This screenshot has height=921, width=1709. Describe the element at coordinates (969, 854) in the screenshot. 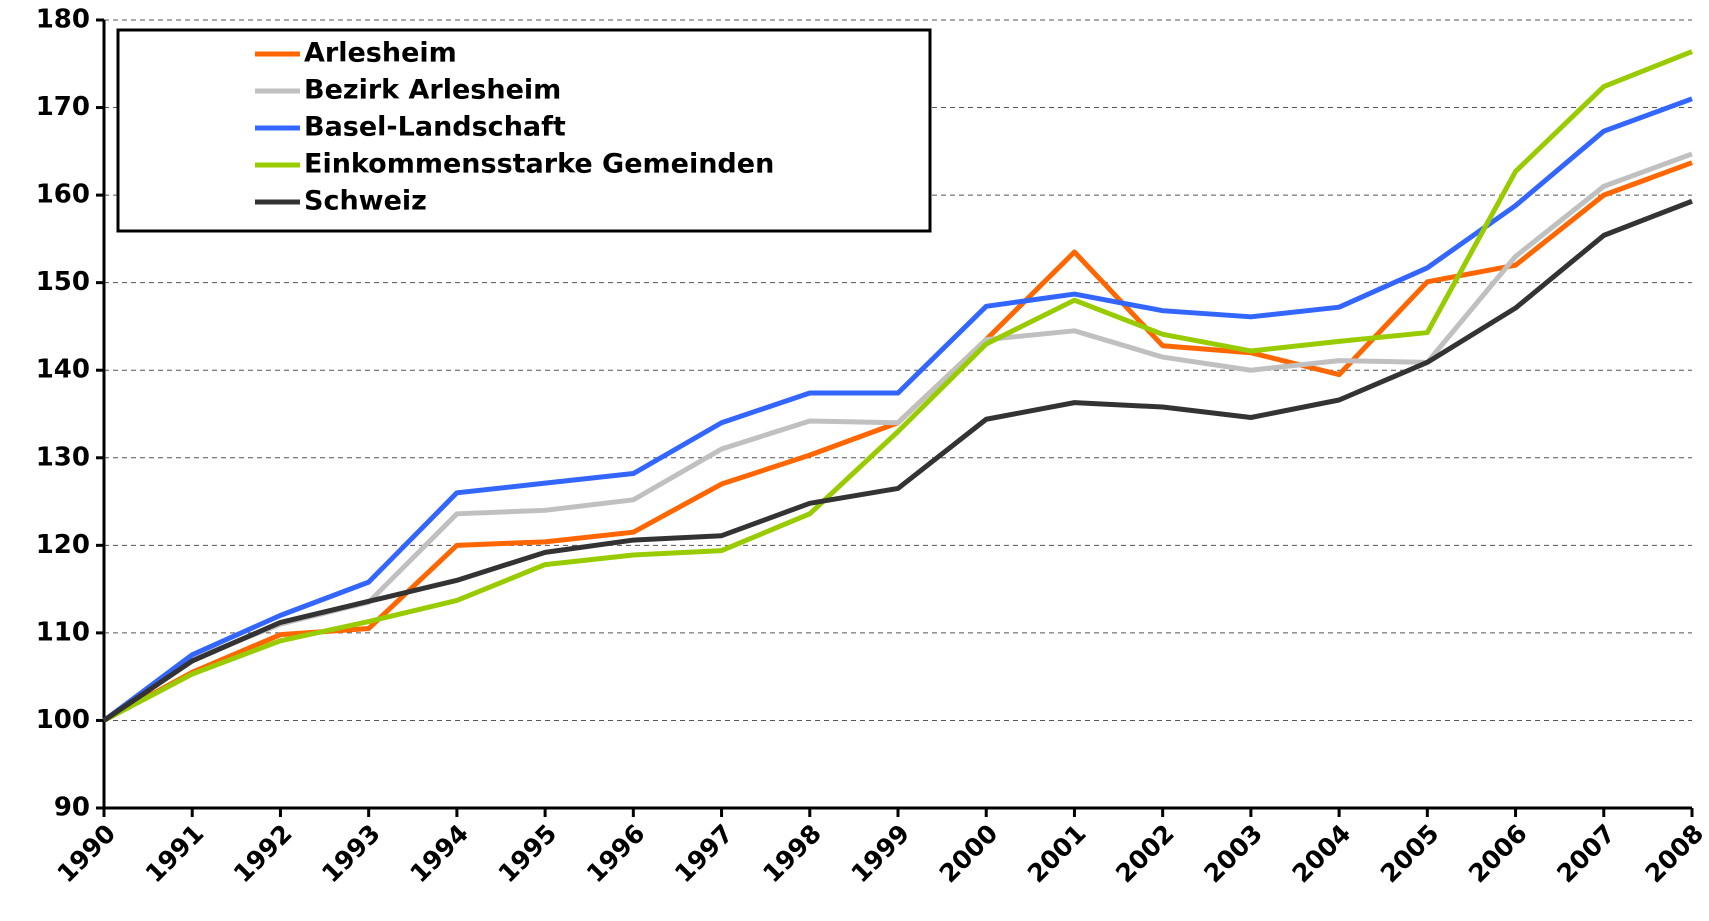

I see `x-tick-label: 2000` at that location.